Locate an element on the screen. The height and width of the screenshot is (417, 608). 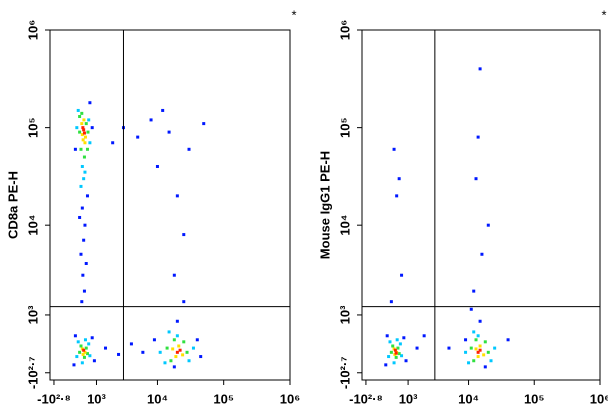
y-tick-label: 10⁶ is located at coordinates (32, 30).